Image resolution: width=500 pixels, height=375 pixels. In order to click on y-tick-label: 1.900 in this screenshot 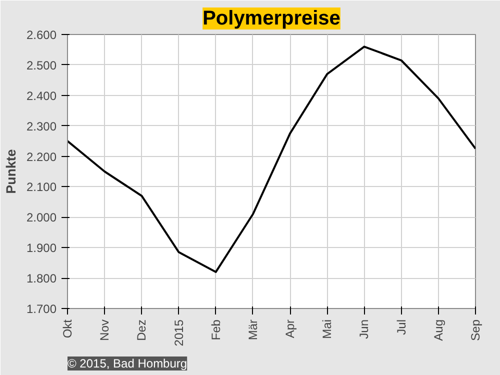, I will do `click(41, 248)`.